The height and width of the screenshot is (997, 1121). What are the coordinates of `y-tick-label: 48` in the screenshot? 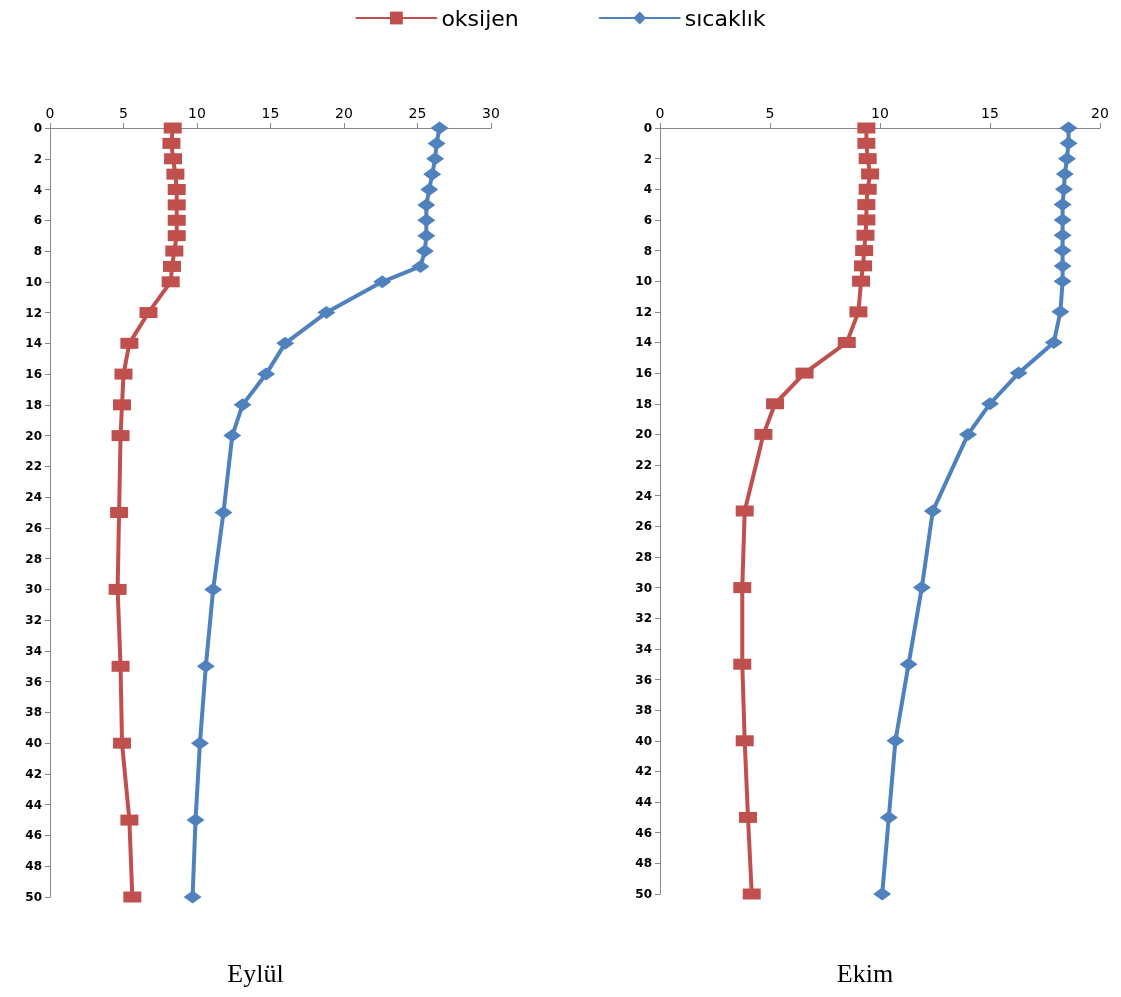 It's located at (643, 863).